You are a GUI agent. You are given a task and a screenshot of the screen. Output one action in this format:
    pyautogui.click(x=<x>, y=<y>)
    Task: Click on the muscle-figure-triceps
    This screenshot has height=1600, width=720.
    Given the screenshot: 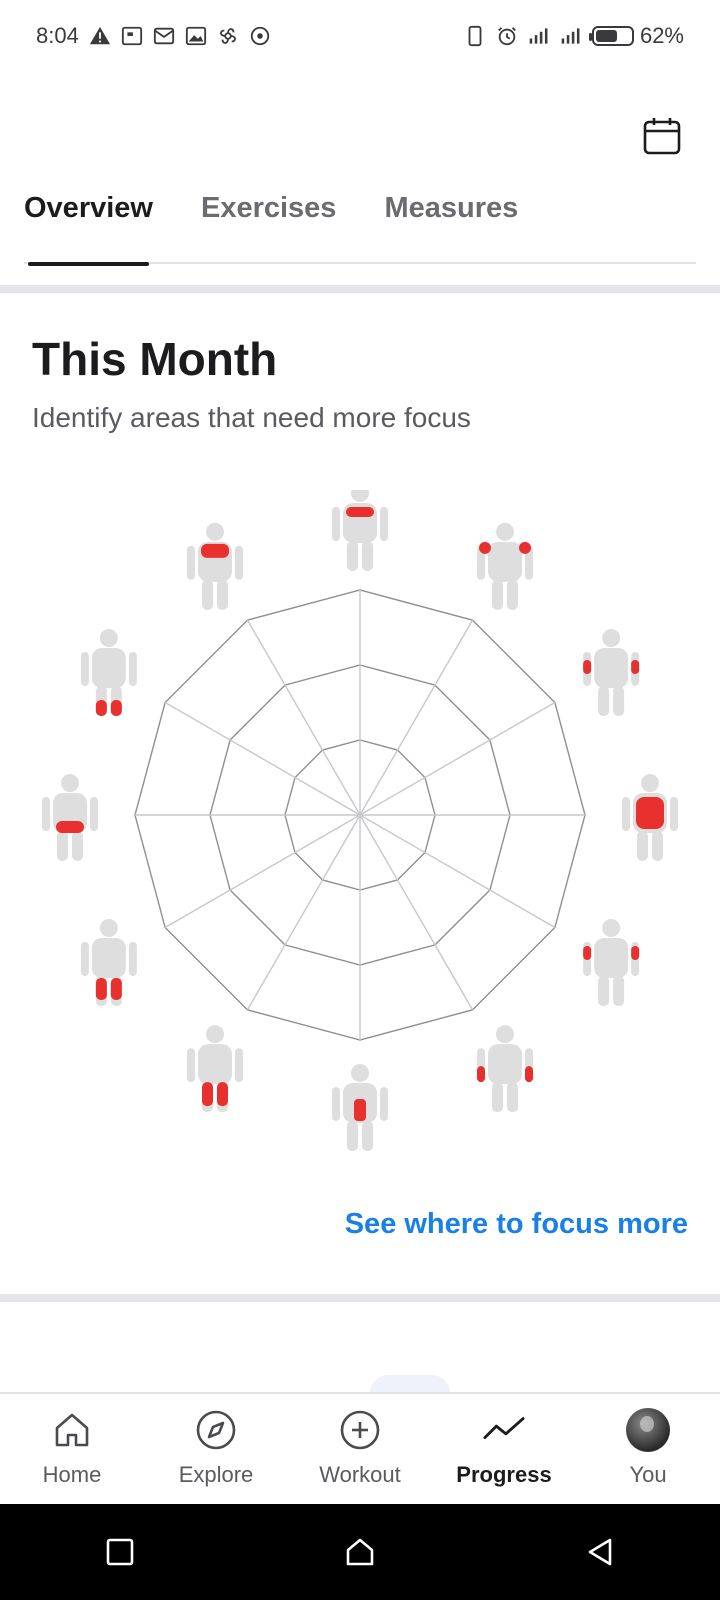 What is the action you would take?
    pyautogui.click(x=611, y=672)
    